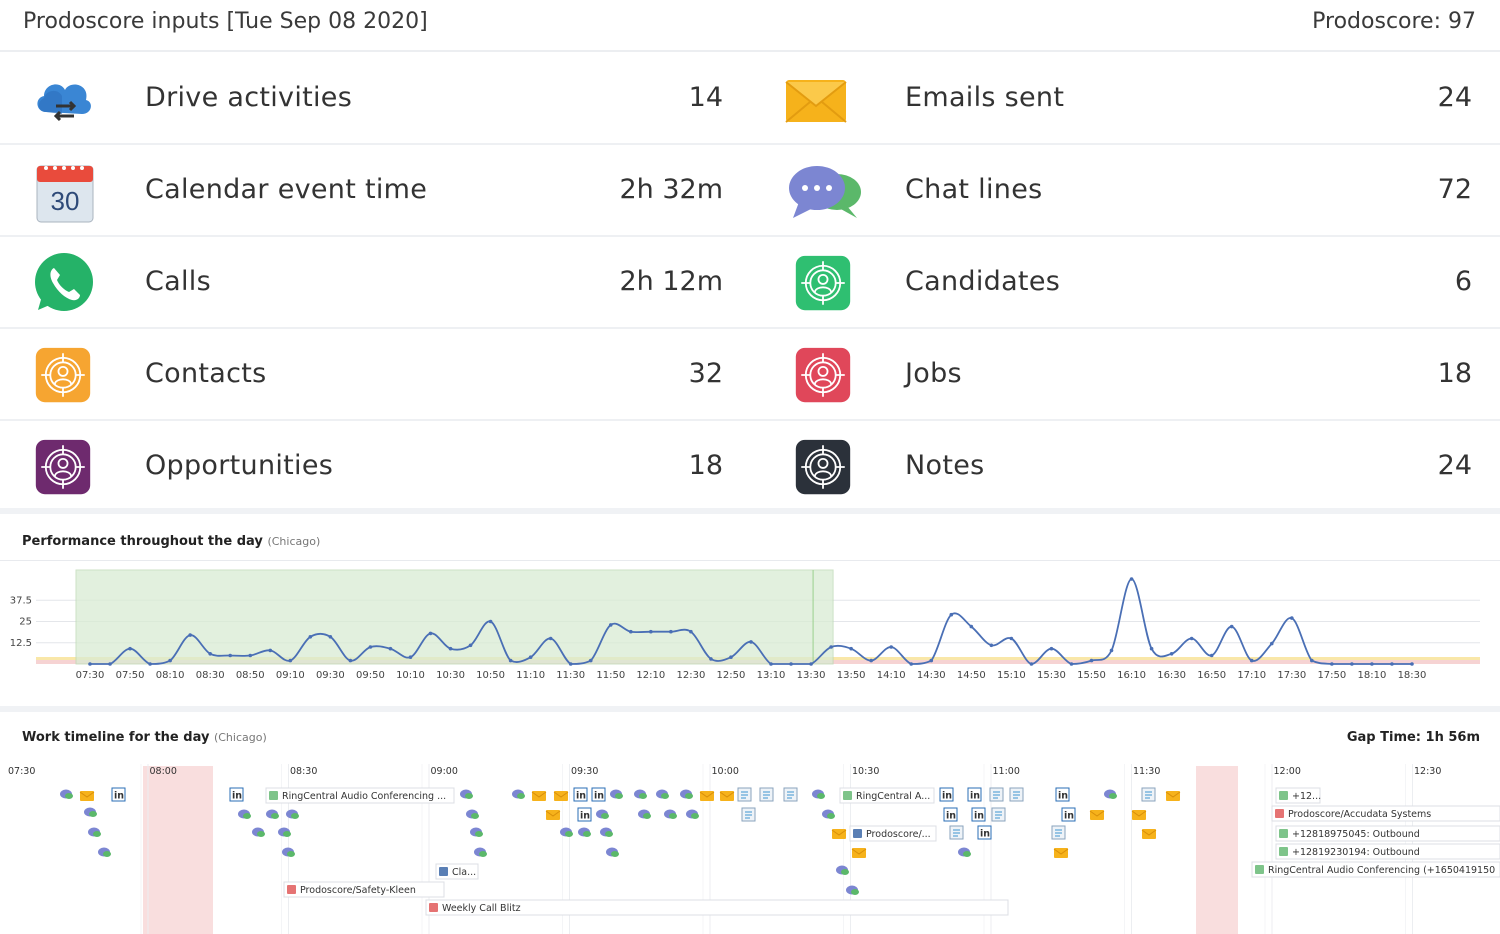 The height and width of the screenshot is (934, 1500). What do you see at coordinates (450, 675) in the screenshot?
I see `x-tick-label: 10:30` at bounding box center [450, 675].